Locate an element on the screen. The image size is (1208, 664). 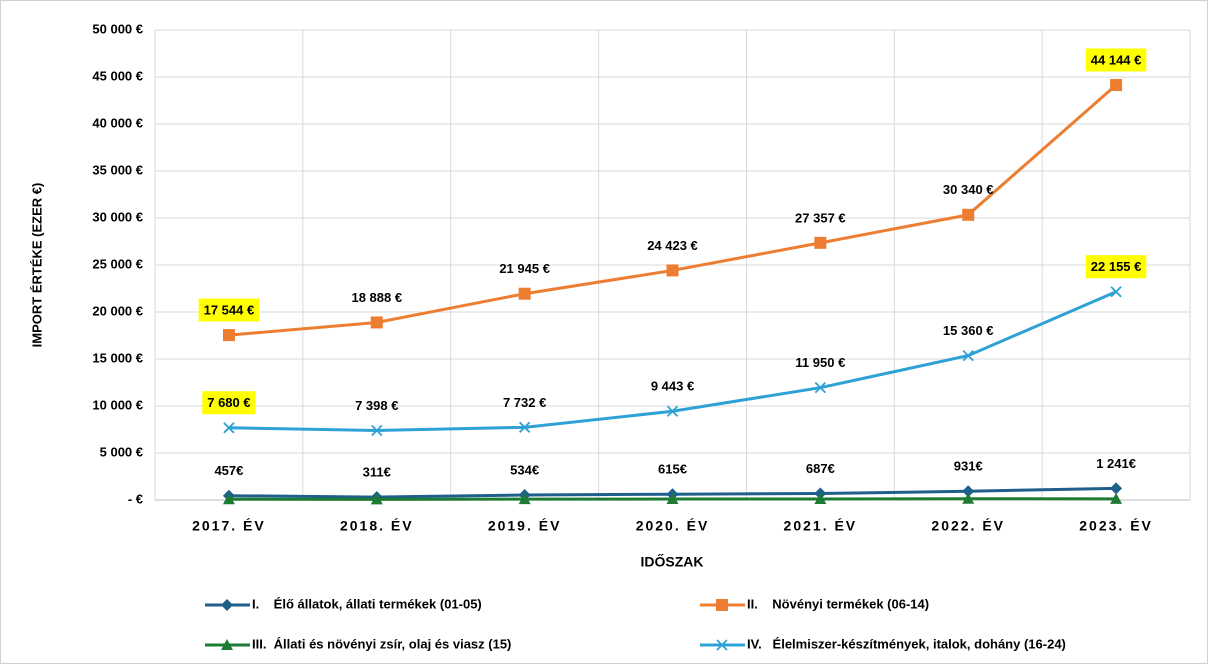
legend-label: I. Élő állatok, állati termékek (01-05) is located at coordinates (367, 603).